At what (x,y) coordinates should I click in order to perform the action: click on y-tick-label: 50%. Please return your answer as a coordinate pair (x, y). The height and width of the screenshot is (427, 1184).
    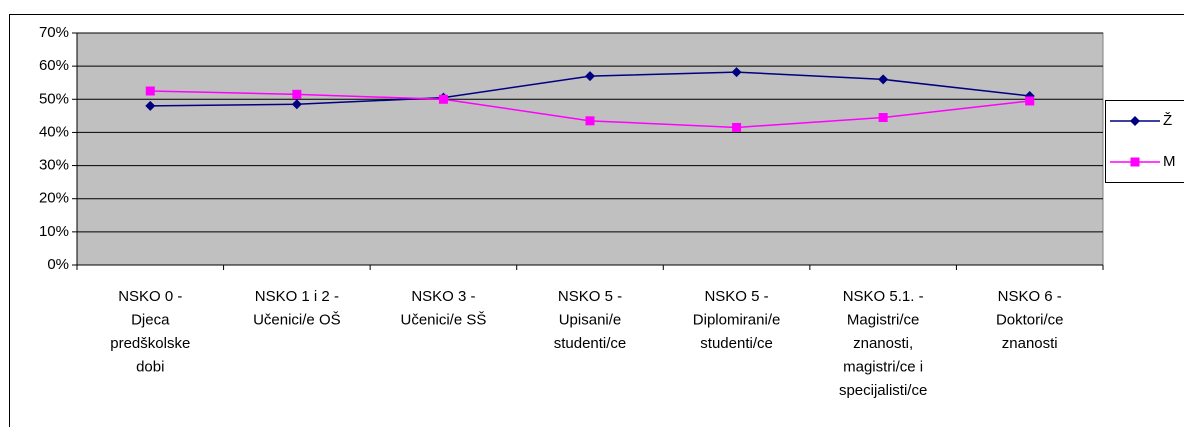
    Looking at the image, I should click on (54, 98).